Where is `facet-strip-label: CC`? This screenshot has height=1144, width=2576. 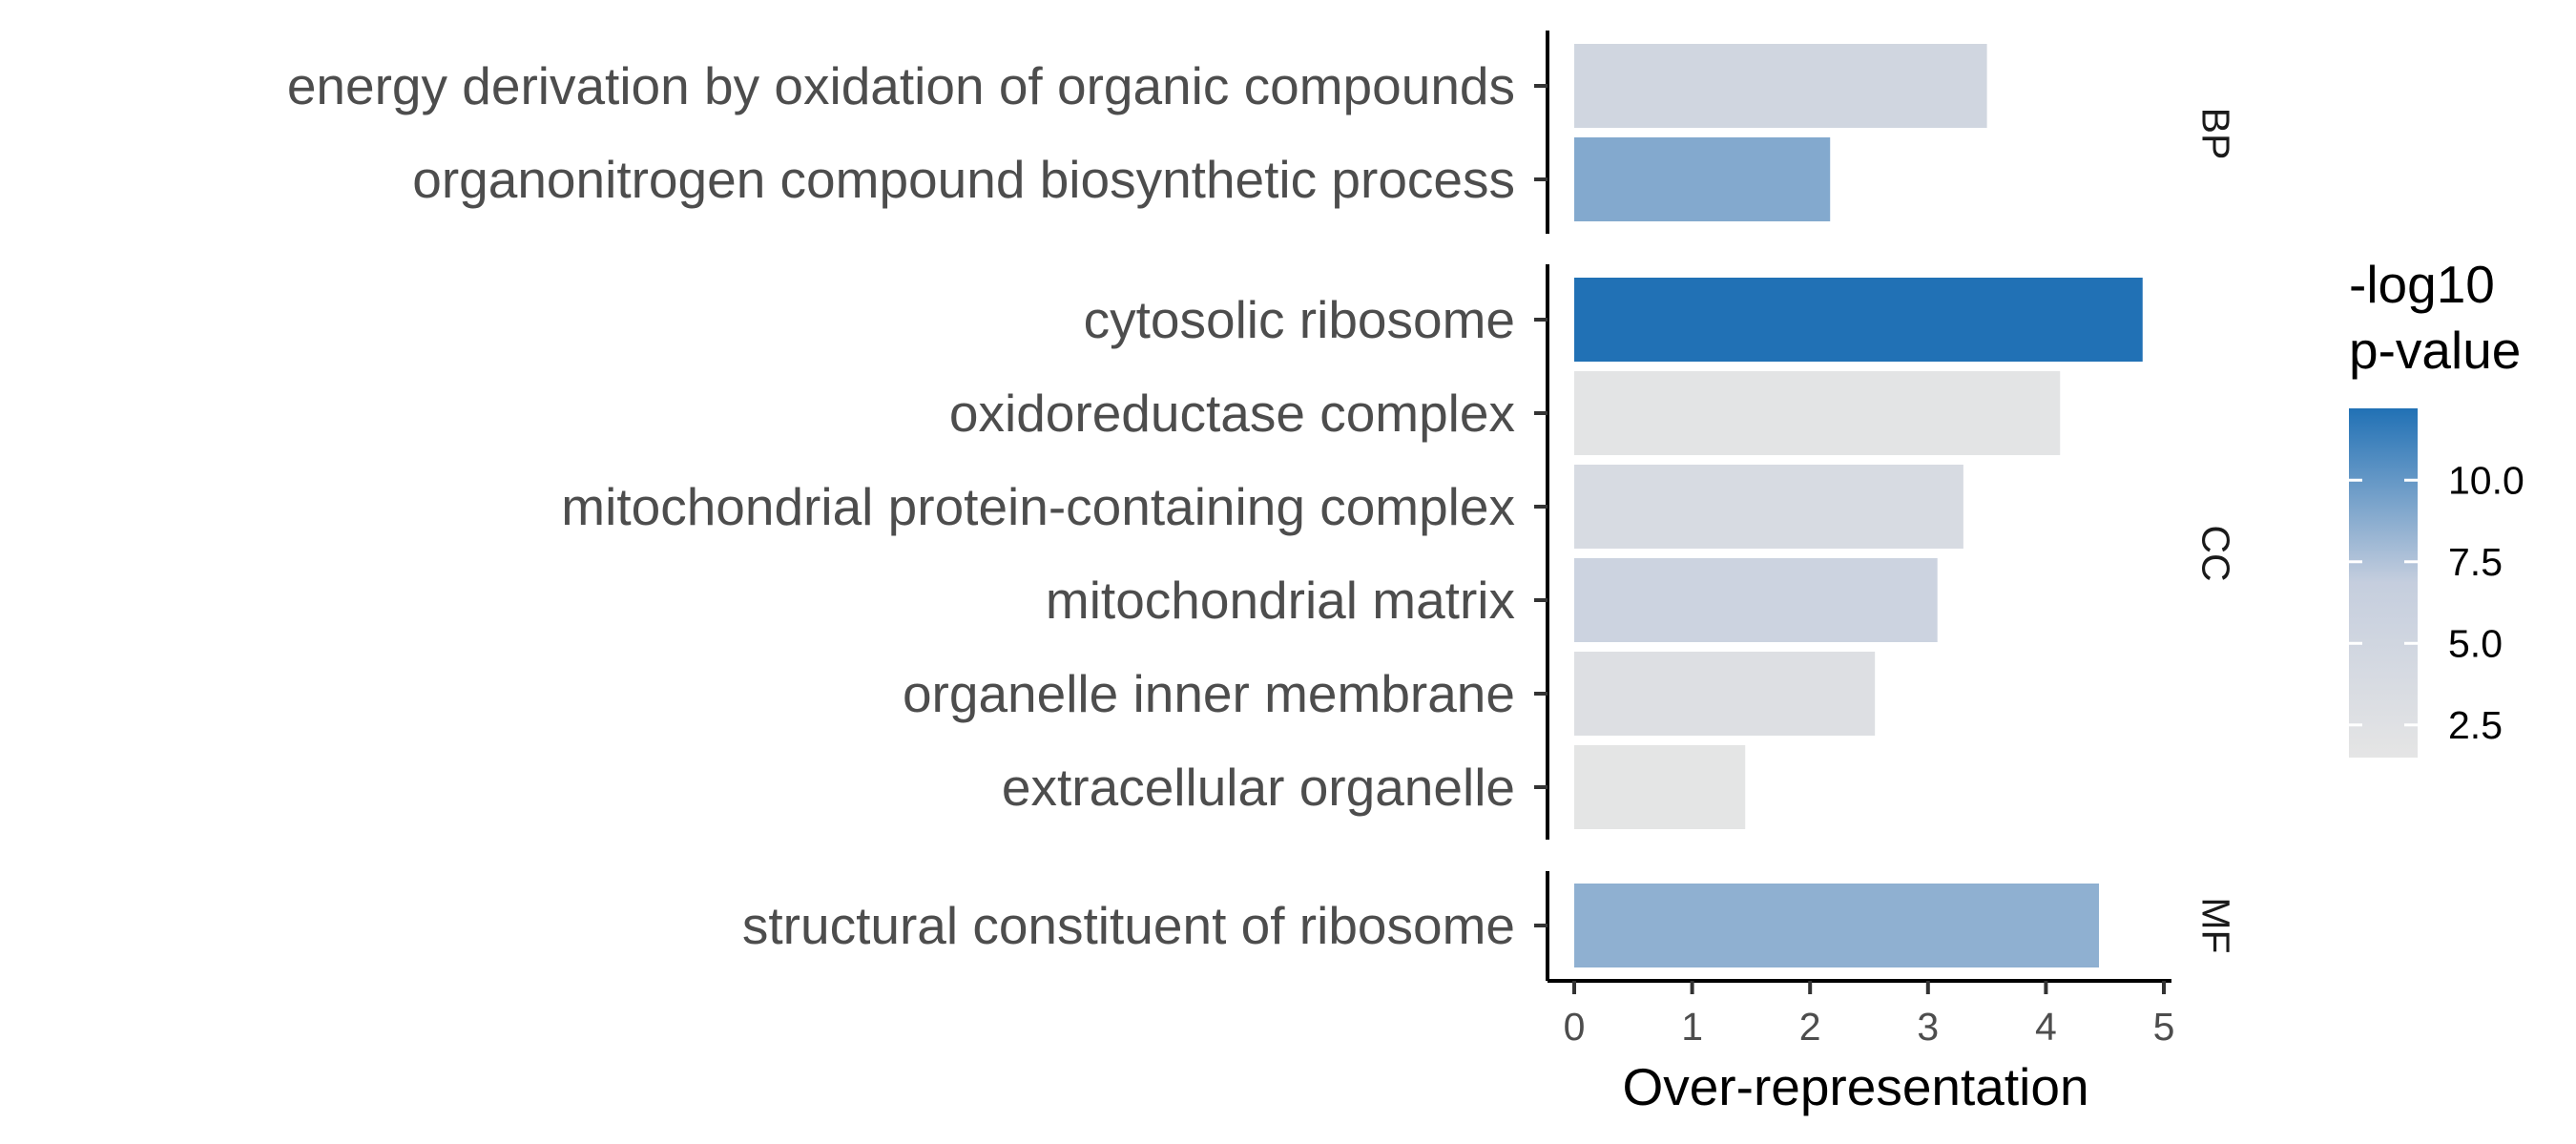 facet-strip-label: CC is located at coordinates (2216, 553).